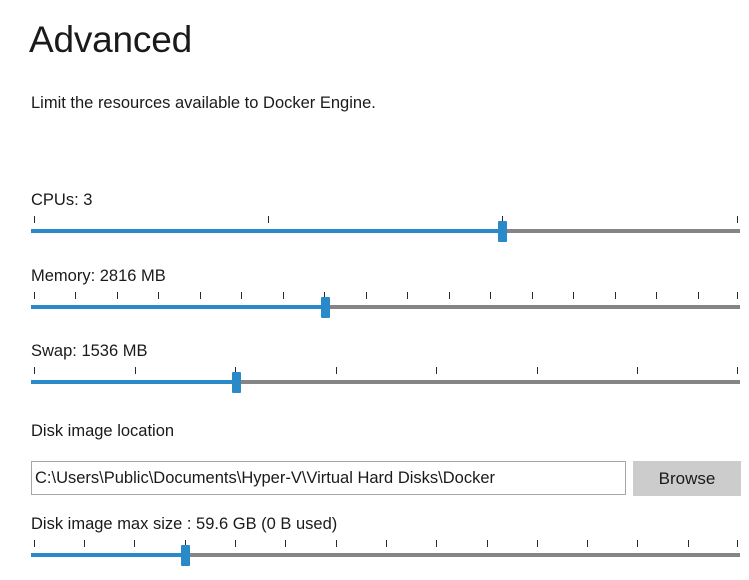 Image resolution: width=749 pixels, height=580 pixels. What do you see at coordinates (266, 231) in the screenshot?
I see `cpus-slider-fill` at bounding box center [266, 231].